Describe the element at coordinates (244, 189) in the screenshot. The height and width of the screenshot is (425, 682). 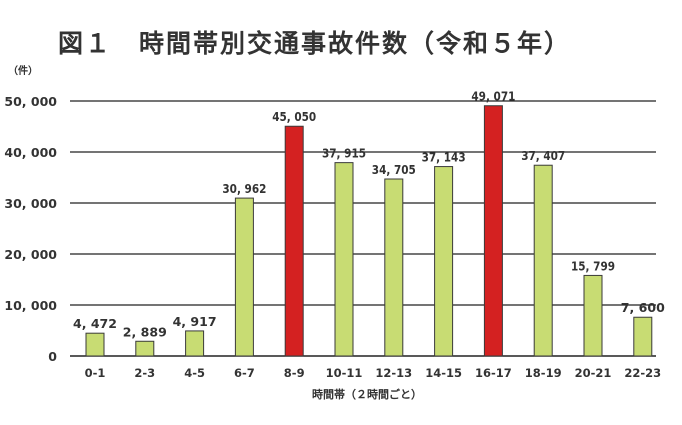
I see `value-label: 30, 962` at that location.